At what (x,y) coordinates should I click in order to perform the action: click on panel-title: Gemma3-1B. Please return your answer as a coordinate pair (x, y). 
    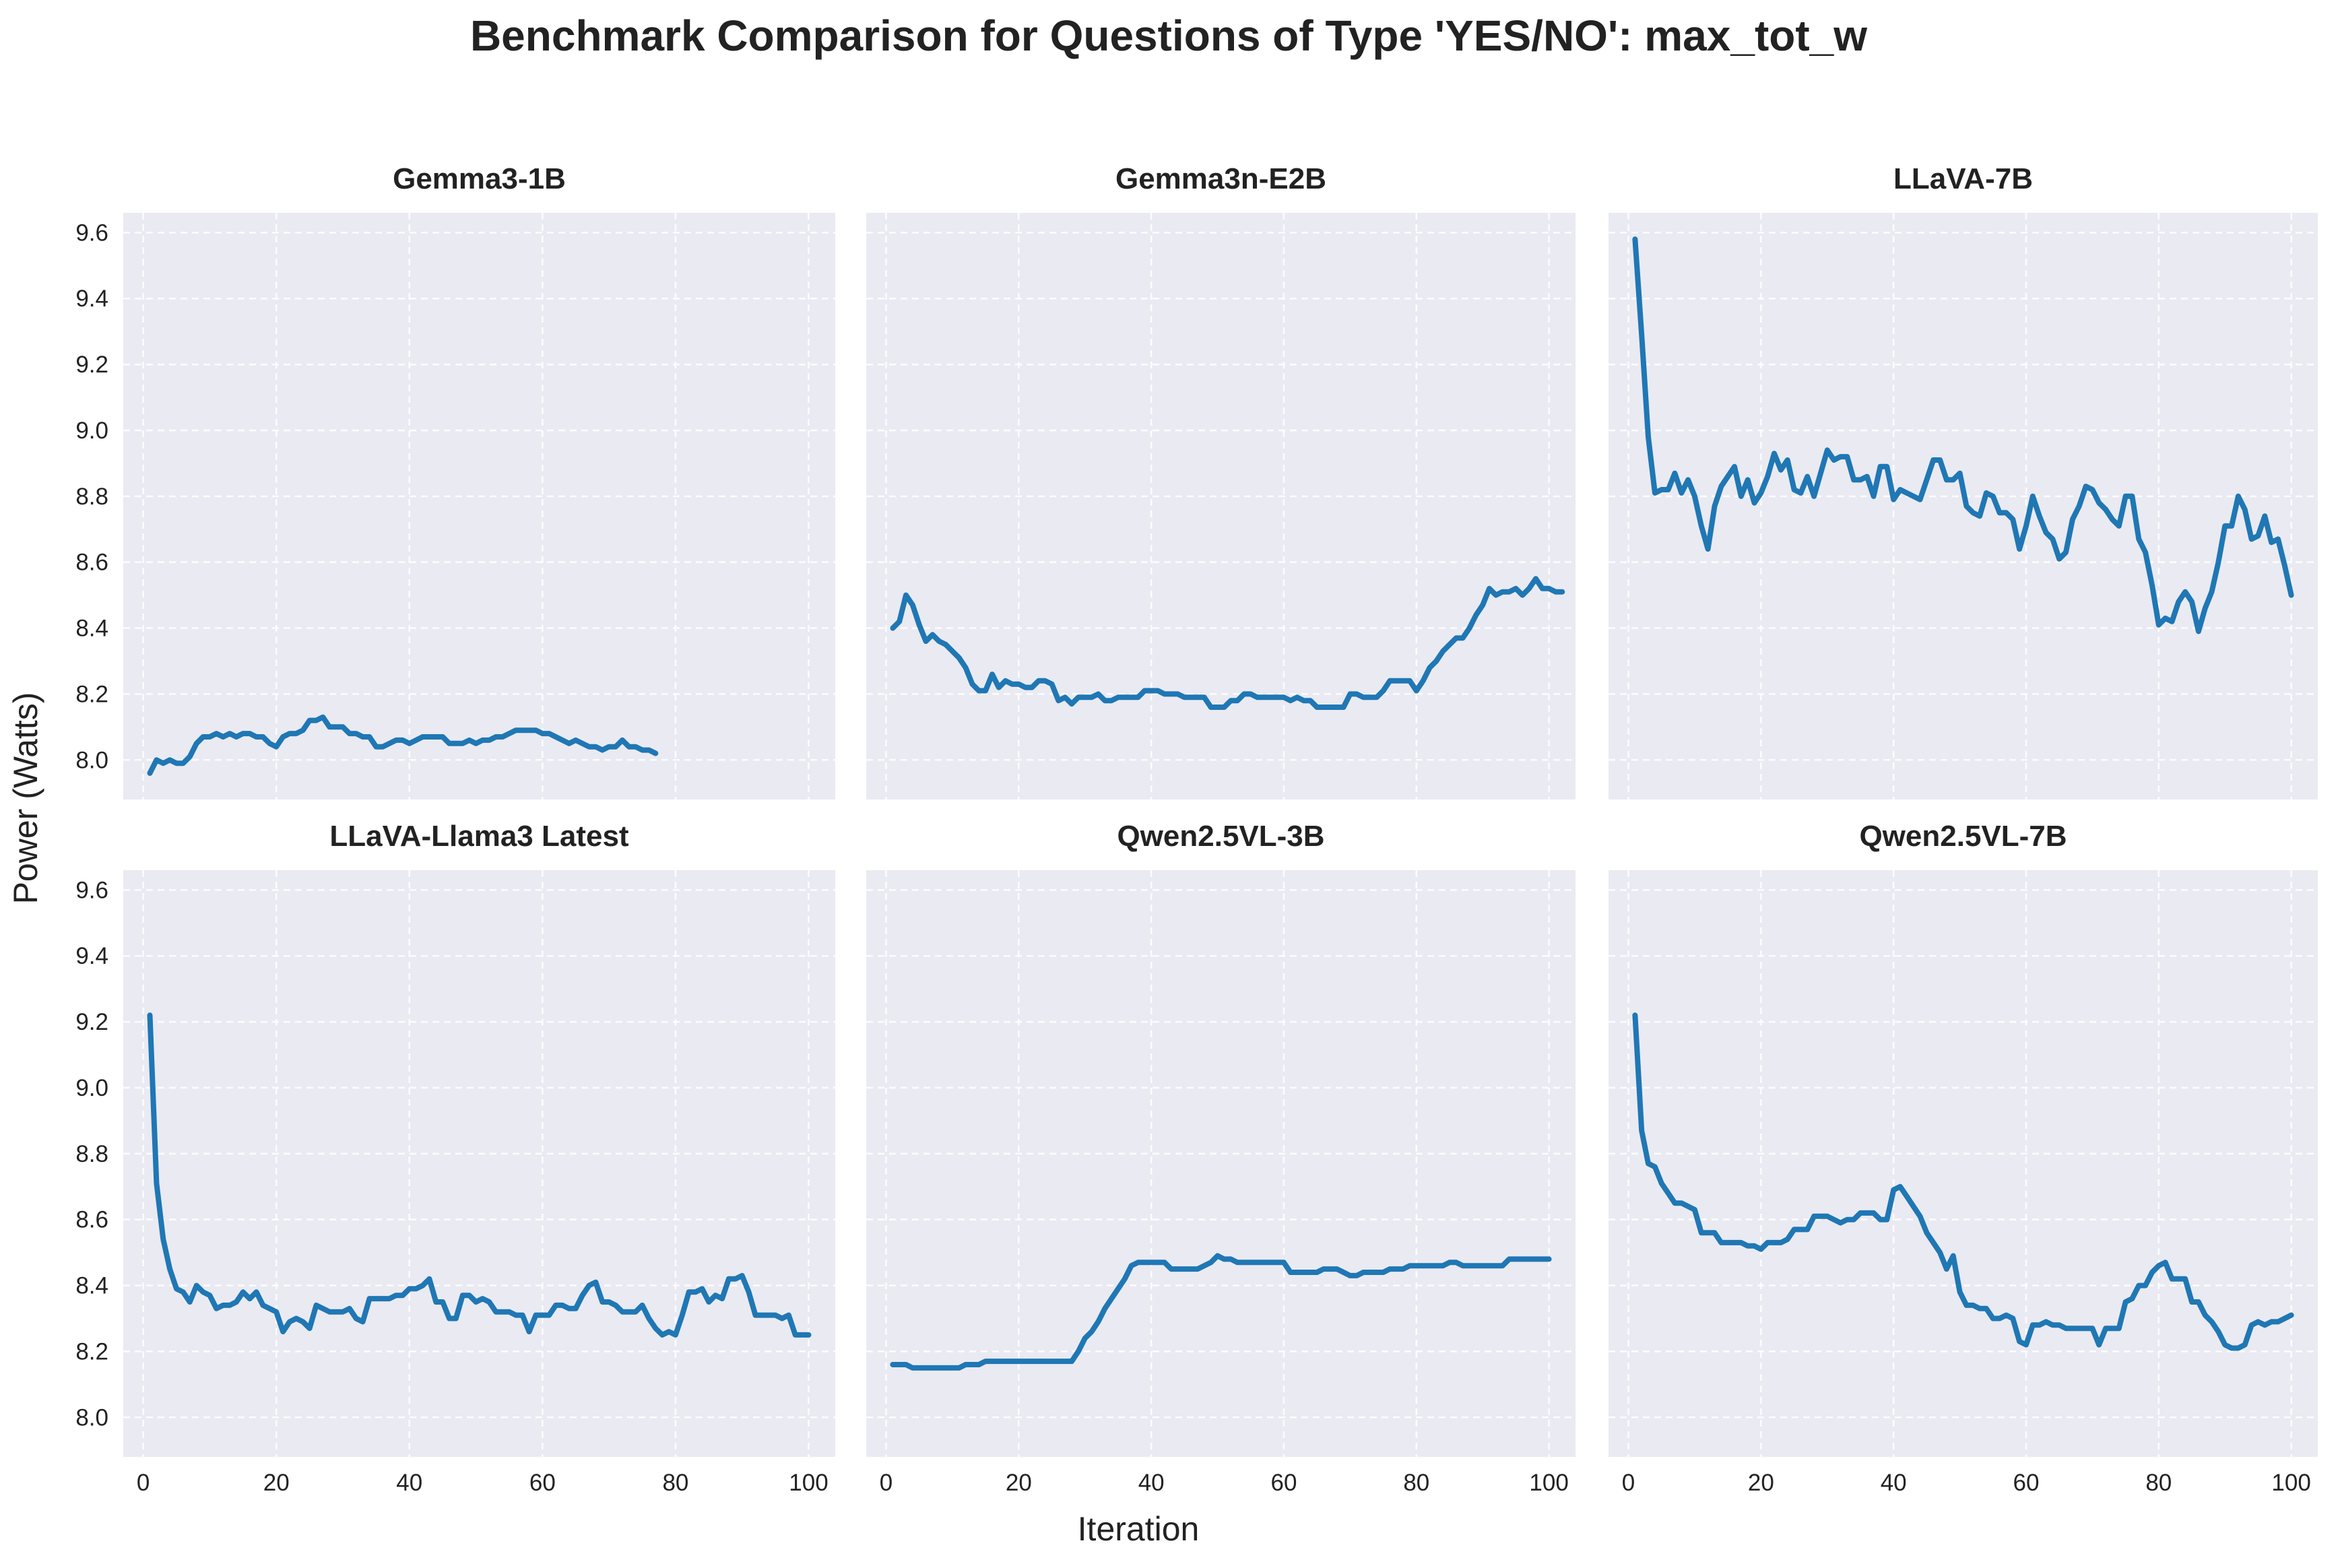
    Looking at the image, I should click on (480, 178).